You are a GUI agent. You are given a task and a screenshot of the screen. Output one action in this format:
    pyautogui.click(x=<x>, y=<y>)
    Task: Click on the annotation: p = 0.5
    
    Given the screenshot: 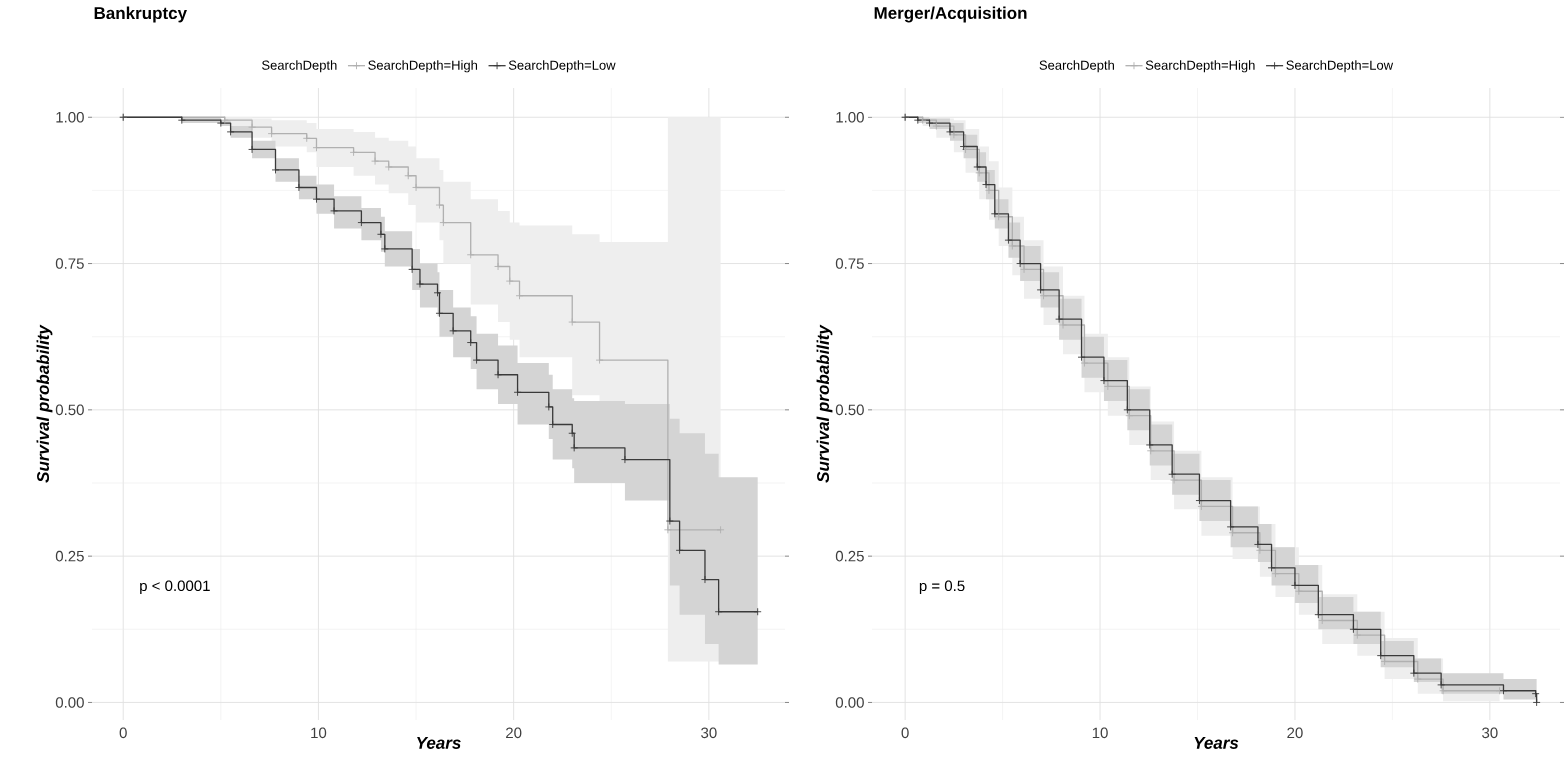 What is the action you would take?
    pyautogui.click(x=942, y=587)
    